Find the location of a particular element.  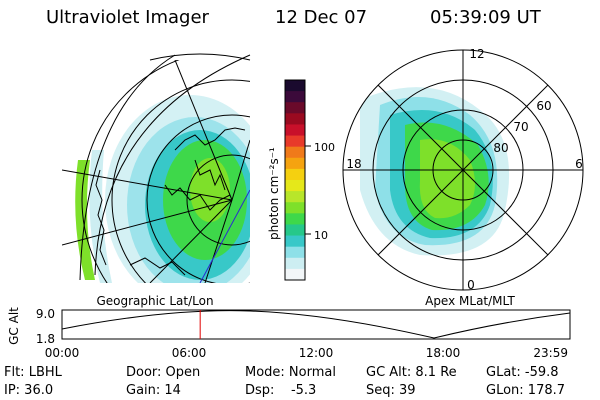

apex-mlt-label-6: 6 is located at coordinates (579, 164).